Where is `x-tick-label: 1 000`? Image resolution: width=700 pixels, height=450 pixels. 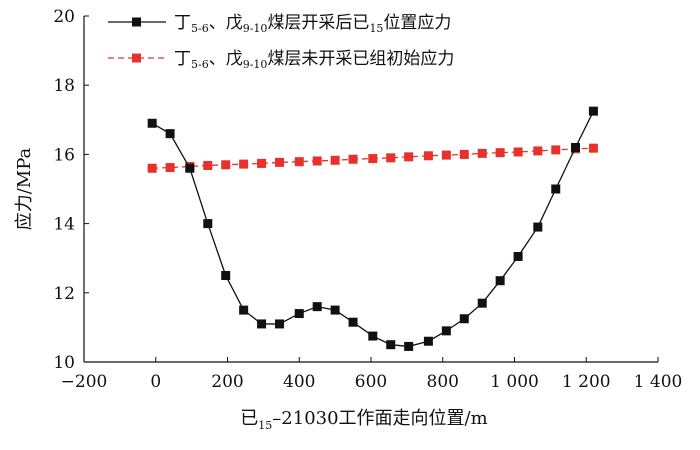
x-tick-label: 1 000 is located at coordinates (514, 382).